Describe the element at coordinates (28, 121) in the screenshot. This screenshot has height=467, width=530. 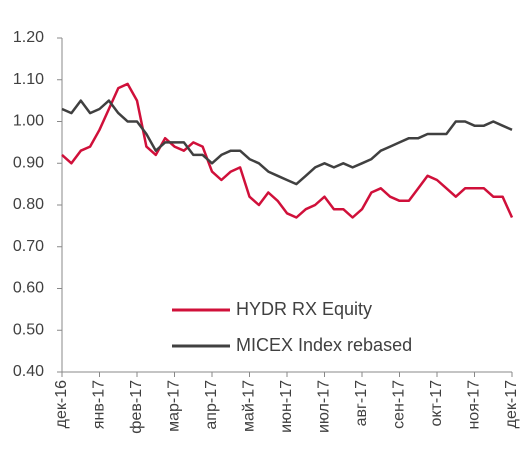
I see `y-tick-label: 1.00` at that location.